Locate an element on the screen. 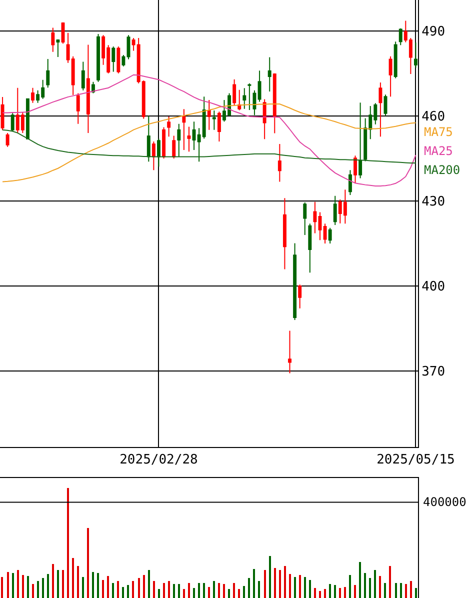  series-label: MA75 is located at coordinates (438, 132).